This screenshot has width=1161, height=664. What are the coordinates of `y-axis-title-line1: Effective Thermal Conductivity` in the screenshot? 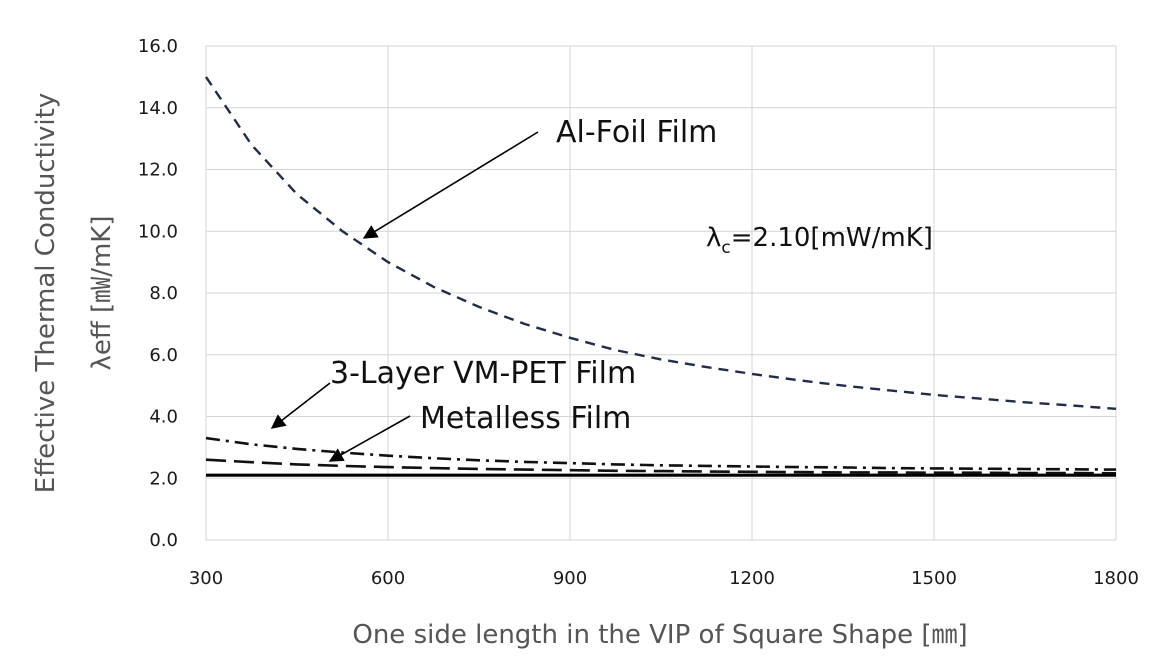 It's located at (46, 293).